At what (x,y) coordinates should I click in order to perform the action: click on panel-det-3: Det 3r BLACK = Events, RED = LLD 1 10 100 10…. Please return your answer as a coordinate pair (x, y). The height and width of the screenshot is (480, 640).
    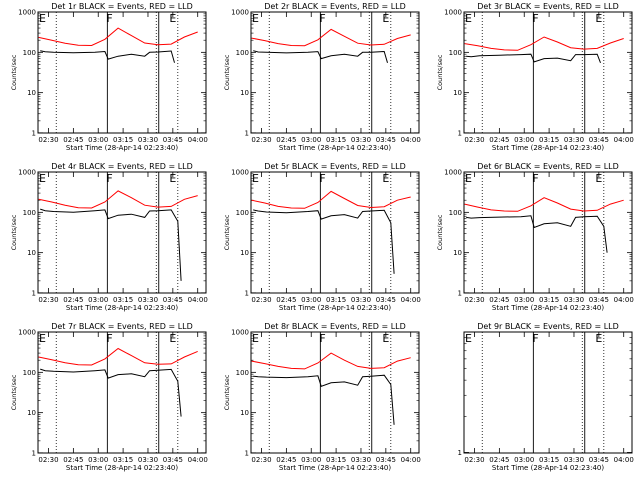
    Looking at the image, I should click on (535, 77).